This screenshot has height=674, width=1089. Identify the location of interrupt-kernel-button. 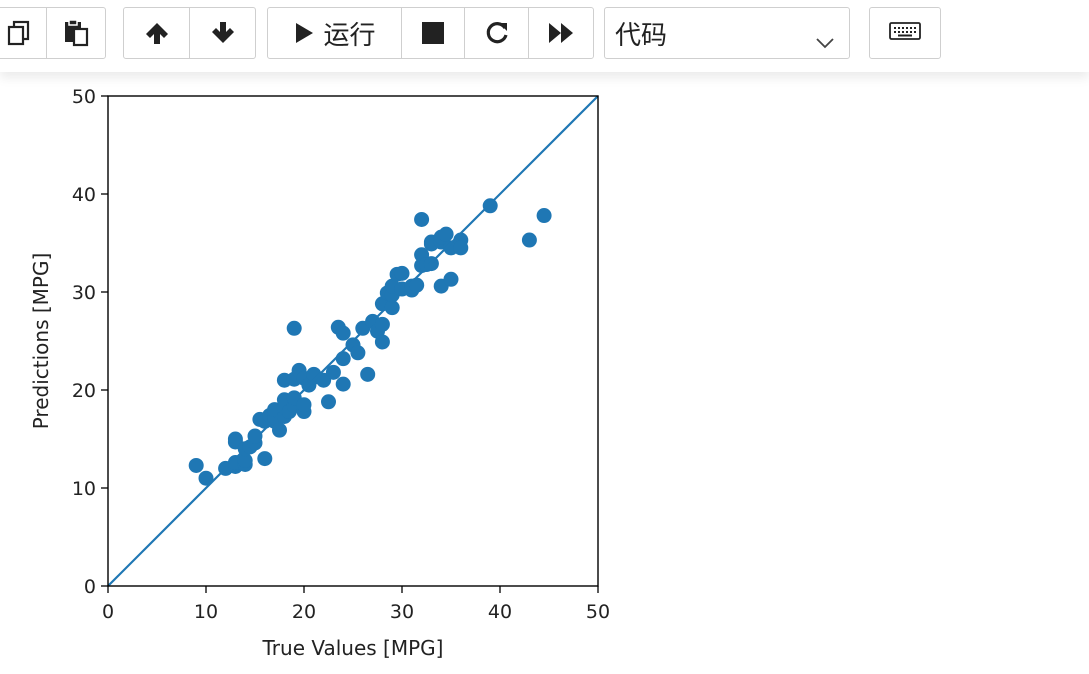
(433, 33).